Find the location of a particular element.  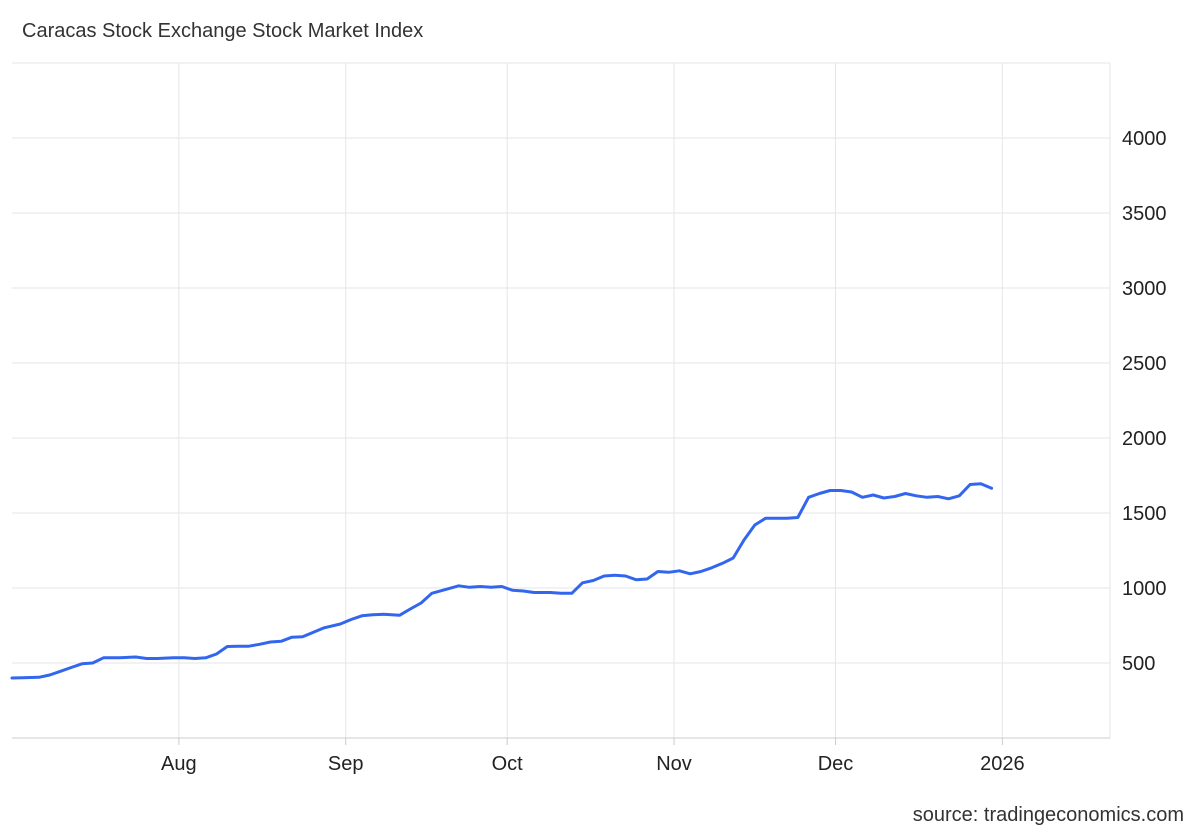

y-tick-label-2500: 2500 is located at coordinates (1144, 364).